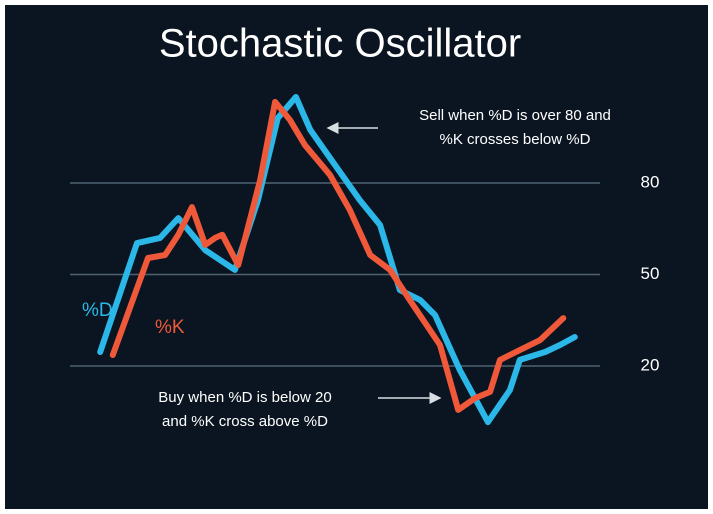 The image size is (713, 514). Describe the element at coordinates (515, 115) in the screenshot. I see `annotation: Sell when %D is over 80 and` at that location.